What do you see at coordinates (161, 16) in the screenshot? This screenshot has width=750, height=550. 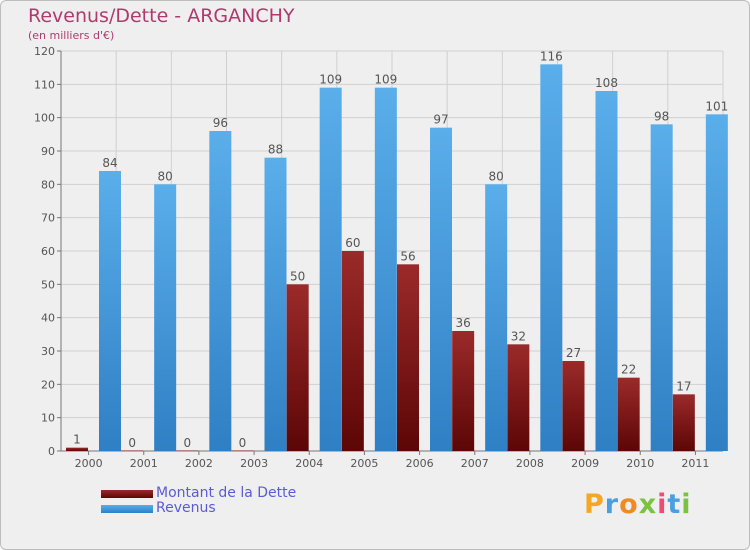 I see `chart-title: Revenus/Dette - ARGANCHY` at bounding box center [161, 16].